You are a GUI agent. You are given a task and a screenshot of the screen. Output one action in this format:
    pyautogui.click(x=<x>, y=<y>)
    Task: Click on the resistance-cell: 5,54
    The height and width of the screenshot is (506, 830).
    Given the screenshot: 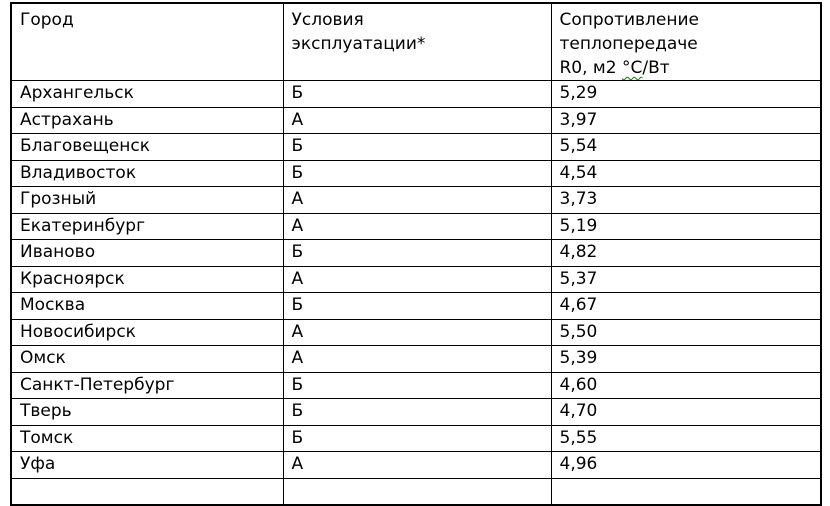 What is the action you would take?
    pyautogui.click(x=686, y=147)
    